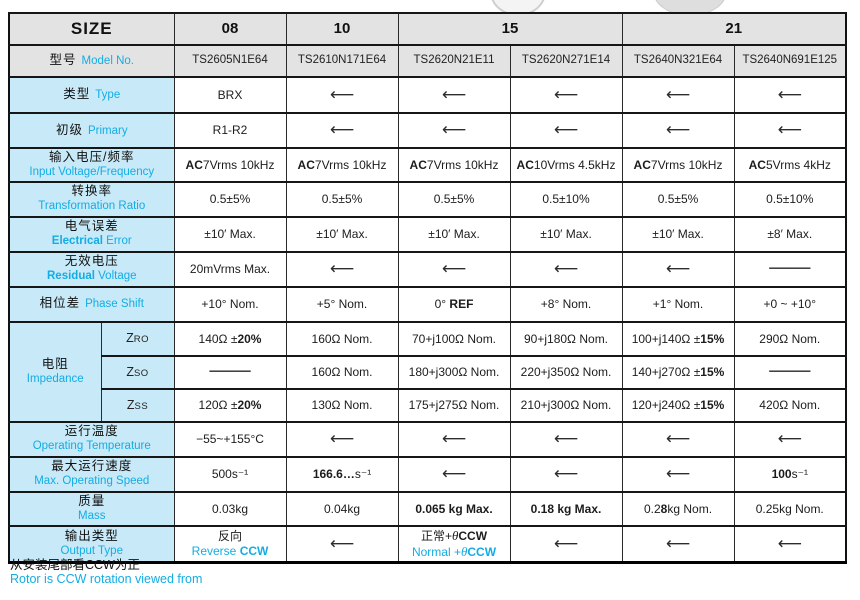 The width and height of the screenshot is (860, 600). What do you see at coordinates (92, 481) in the screenshot?
I see `label-en: Max. Operating Speed` at bounding box center [92, 481].